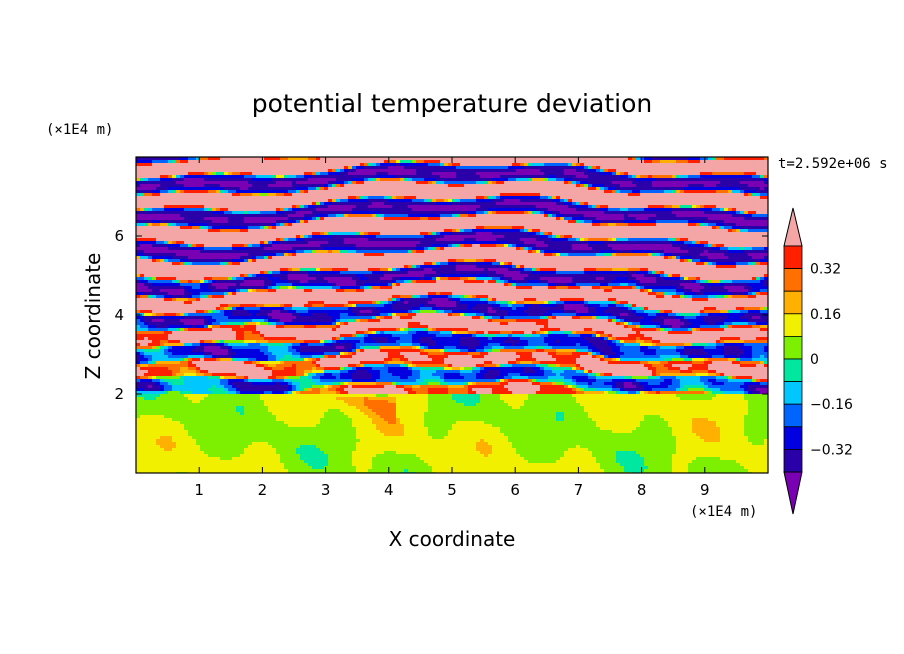 The image size is (904, 654). What do you see at coordinates (119, 236) in the screenshot?
I see `y-tick-label: 6` at bounding box center [119, 236].